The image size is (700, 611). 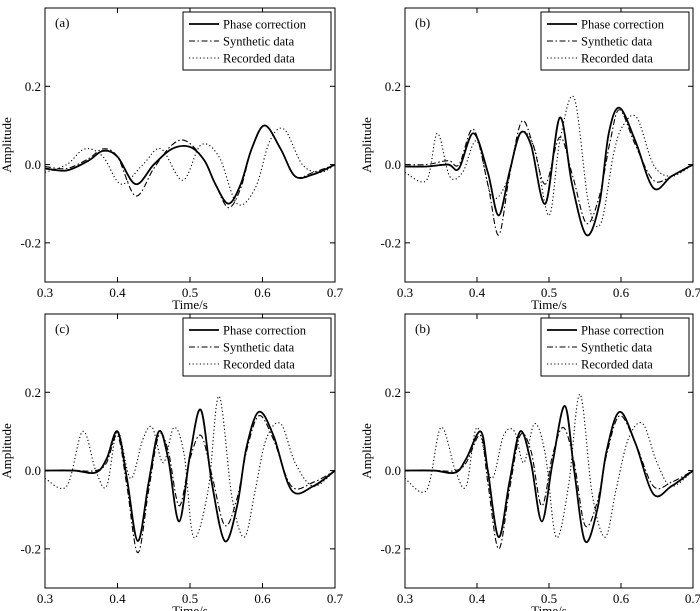 What do you see at coordinates (62, 328) in the screenshot?
I see `panel-label: (c)` at bounding box center [62, 328].